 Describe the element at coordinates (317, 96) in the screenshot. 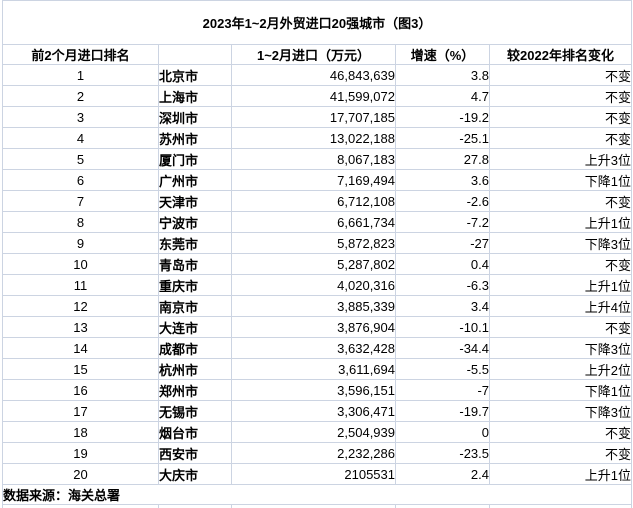

I see `table-row: 2 上海市 41,599,072 4.7 不变` at that location.